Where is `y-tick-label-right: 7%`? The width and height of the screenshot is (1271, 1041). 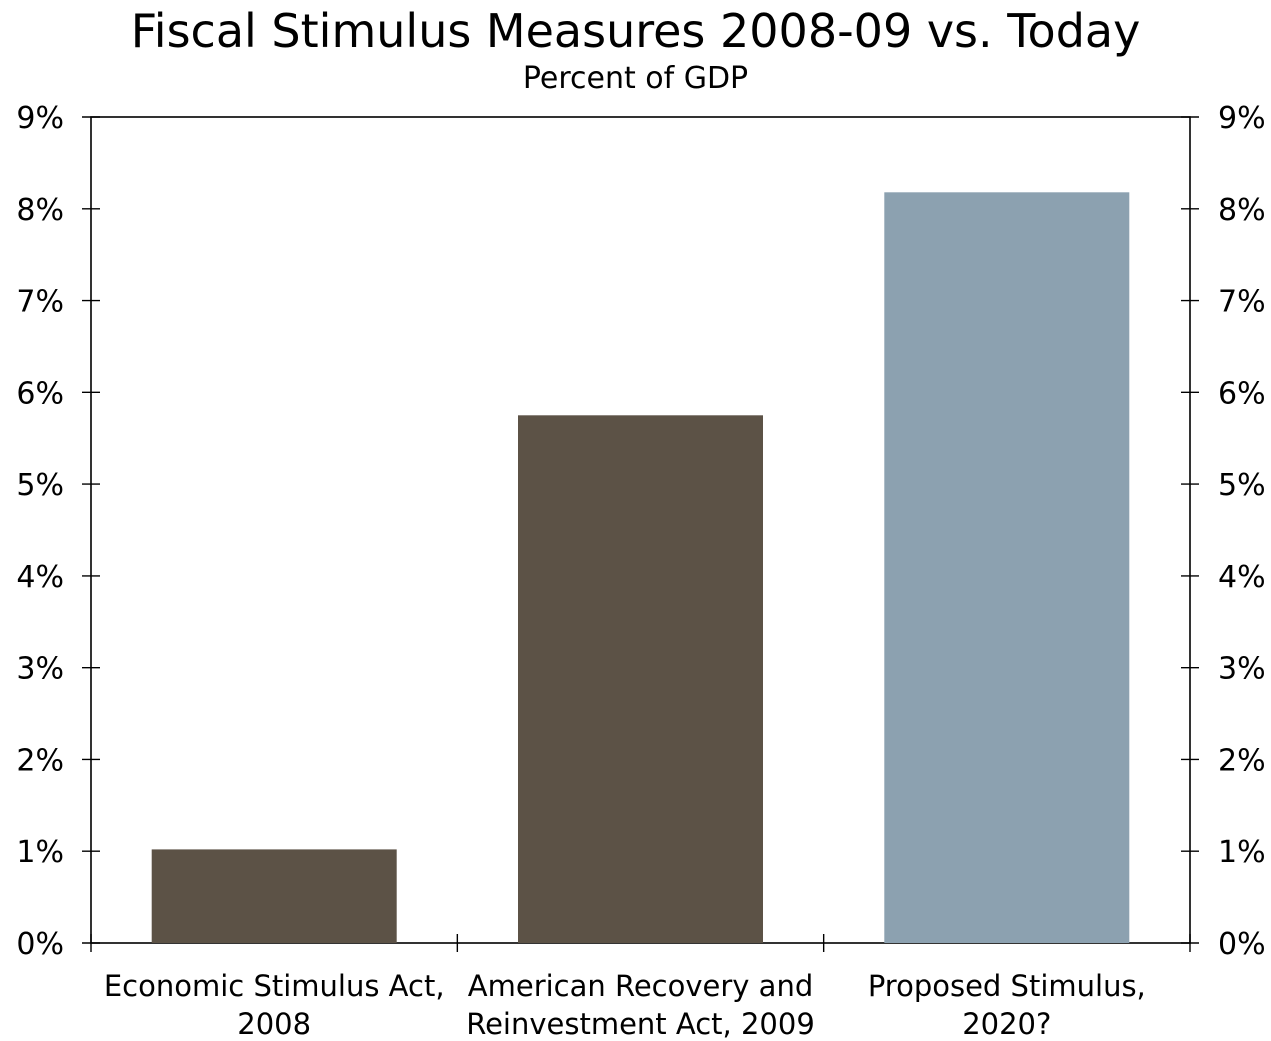
y-tick-label-right: 7% is located at coordinates (1242, 302).